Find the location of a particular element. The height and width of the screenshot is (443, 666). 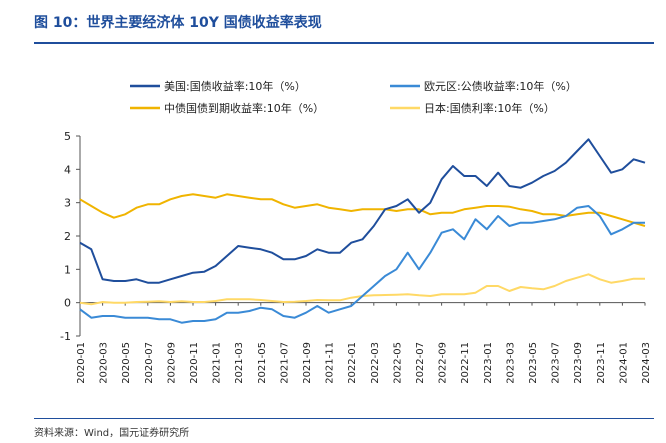

x-tick-label: 2022-09 is located at coordinates (443, 363).